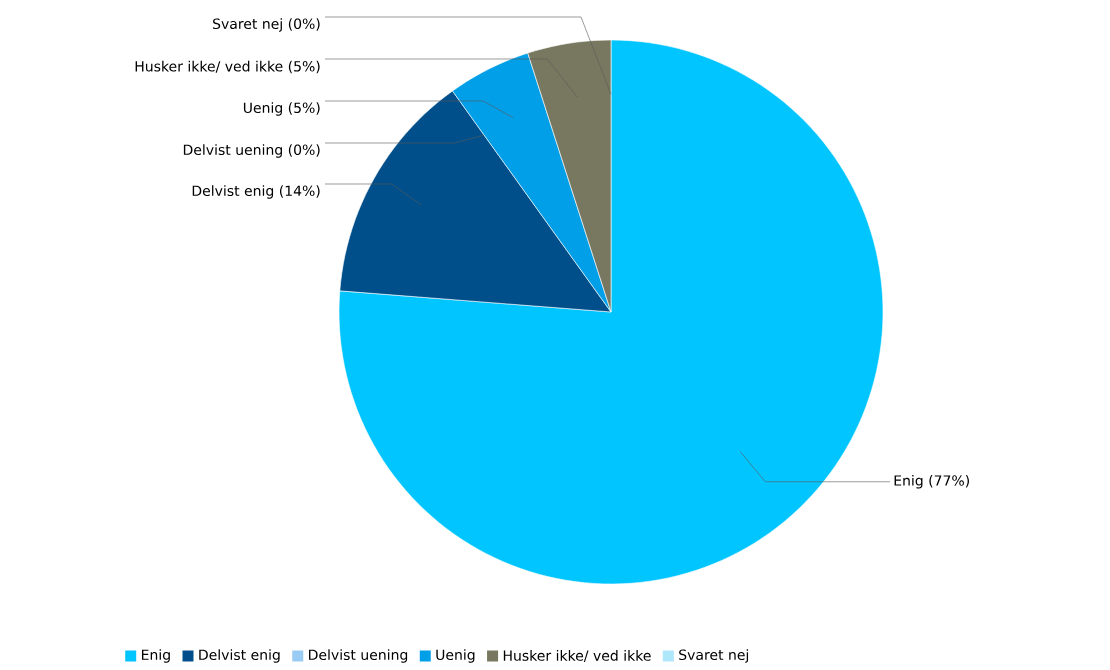 This screenshot has height=670, width=1110. I want to click on legend-label: Husker ikke/ ved ikke, so click(577, 656).